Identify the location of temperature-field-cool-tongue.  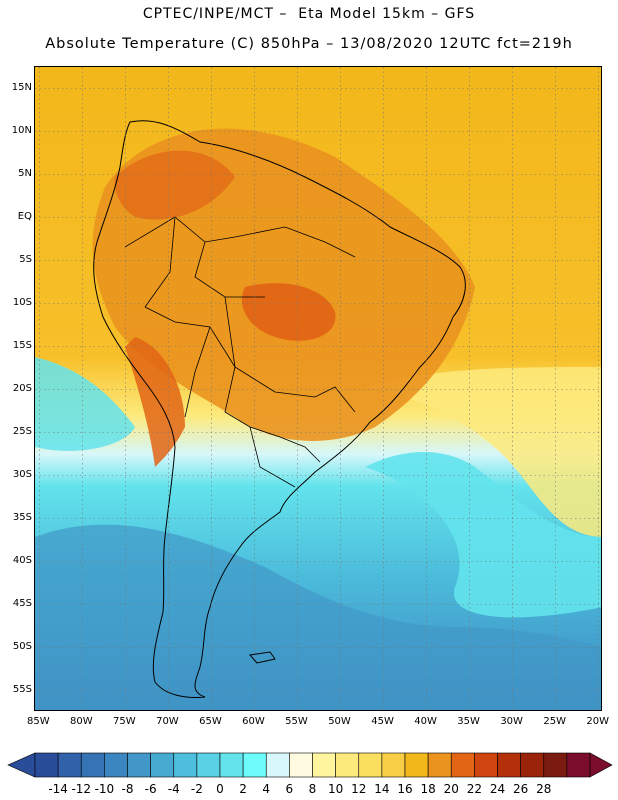
(483, 535).